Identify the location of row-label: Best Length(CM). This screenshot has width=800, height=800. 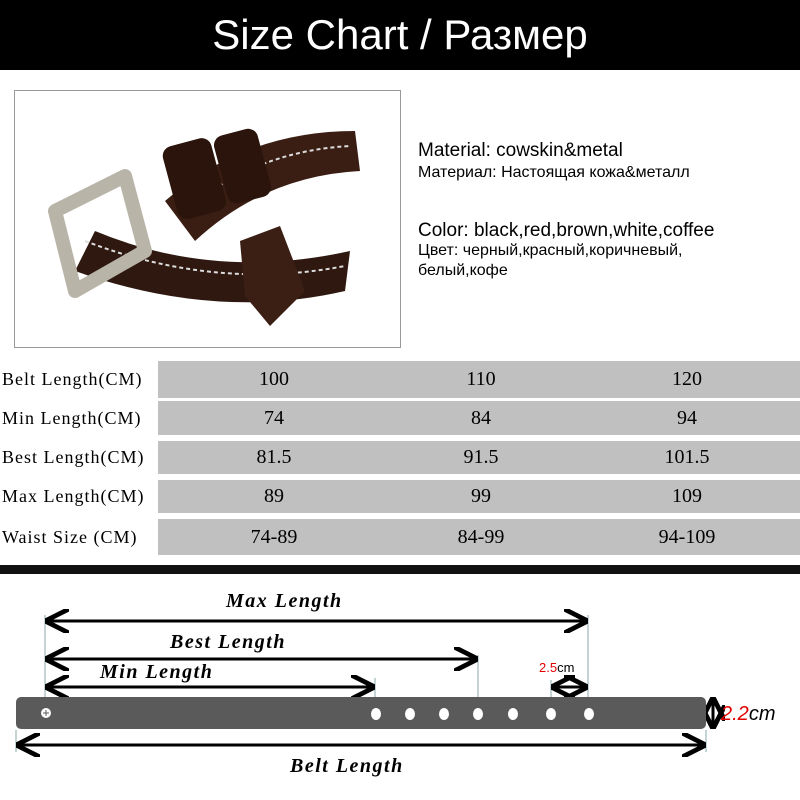
(73, 457).